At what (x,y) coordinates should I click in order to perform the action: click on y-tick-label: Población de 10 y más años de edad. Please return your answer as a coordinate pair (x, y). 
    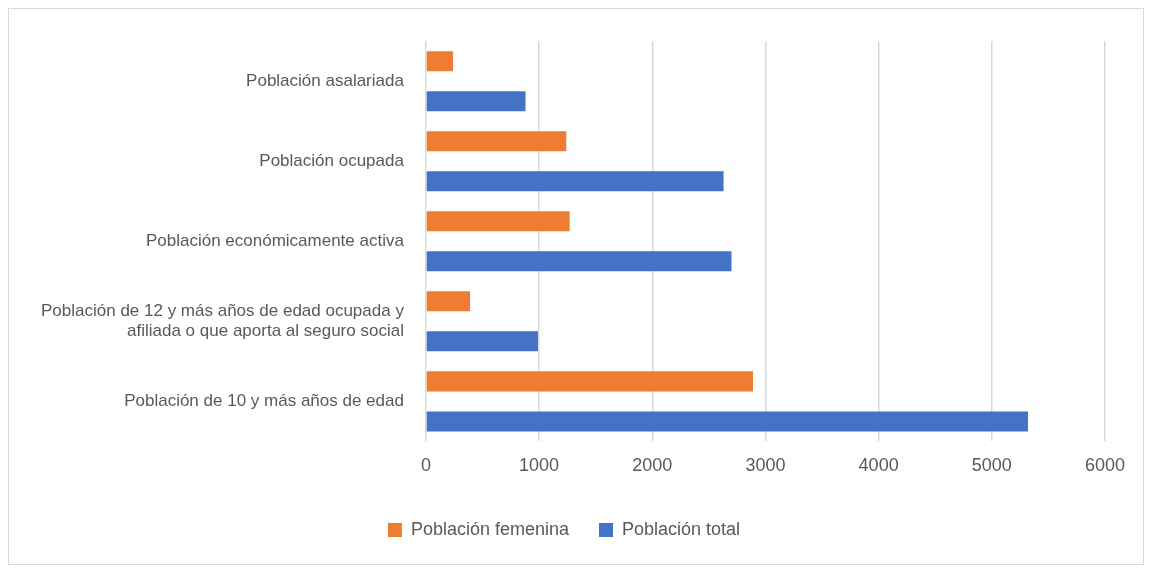
    Looking at the image, I should click on (264, 401).